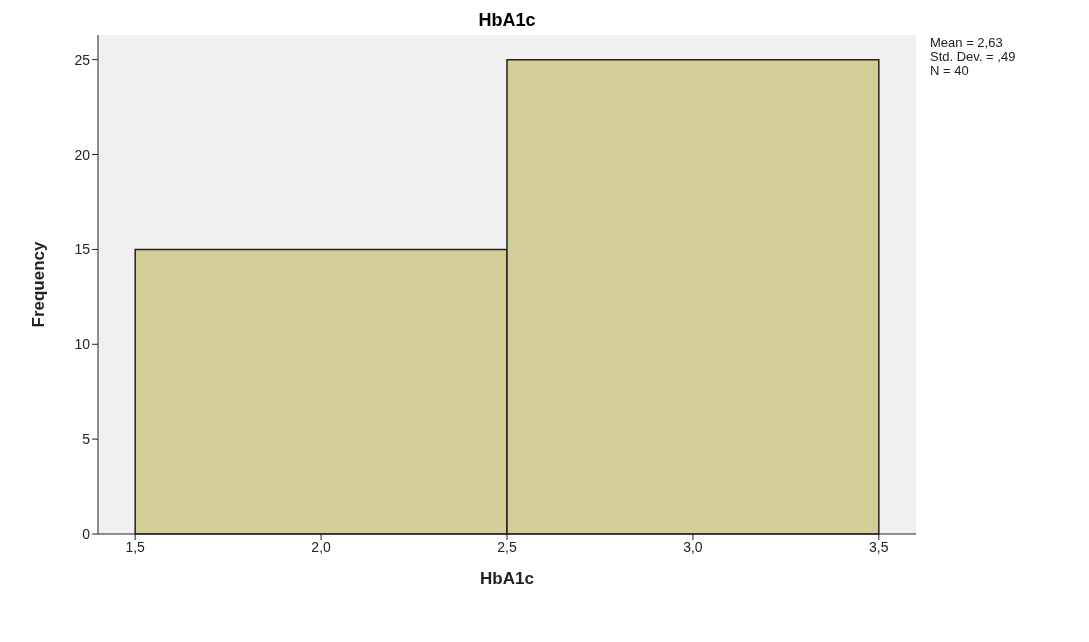 The image size is (1089, 642). Describe the element at coordinates (507, 546) in the screenshot. I see `x-tick-label: 2,5` at that location.